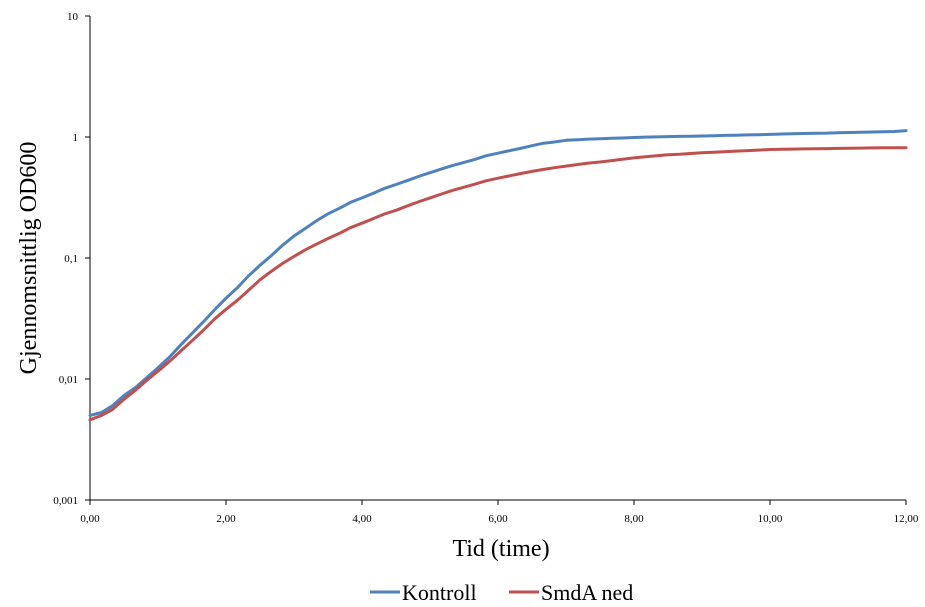 The width and height of the screenshot is (925, 607). What do you see at coordinates (29, 258) in the screenshot?
I see `y-axis-title: Gjennomsnittlig OD600` at bounding box center [29, 258].